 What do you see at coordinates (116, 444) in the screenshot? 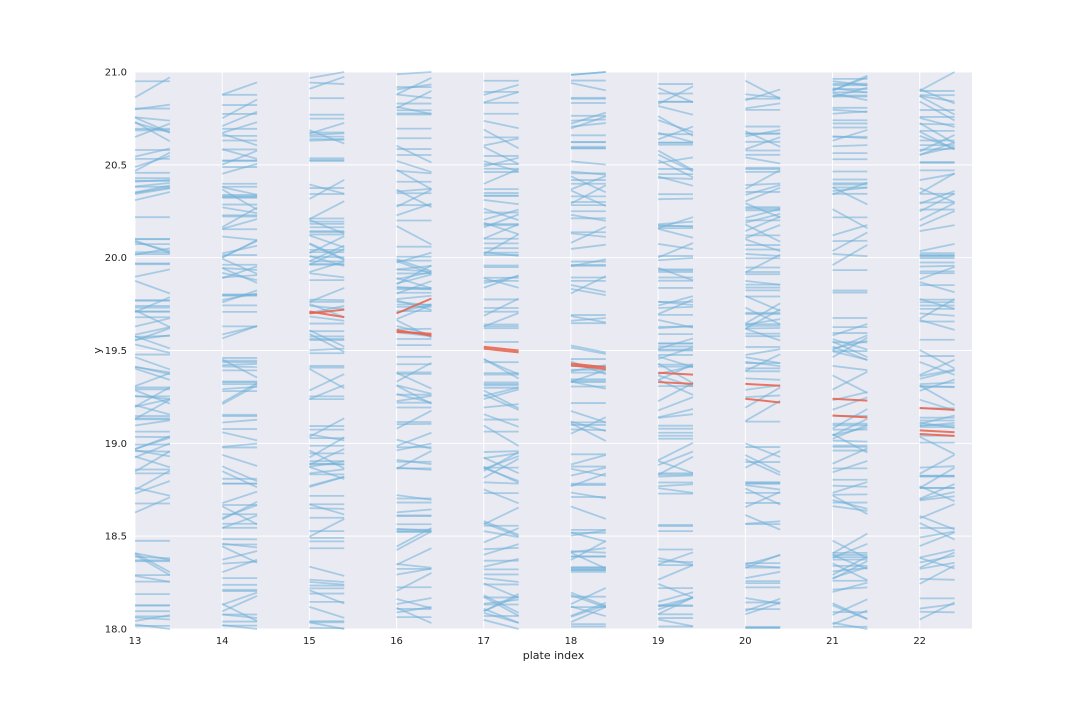
I see `y-tick-label: 19.0` at bounding box center [116, 444].